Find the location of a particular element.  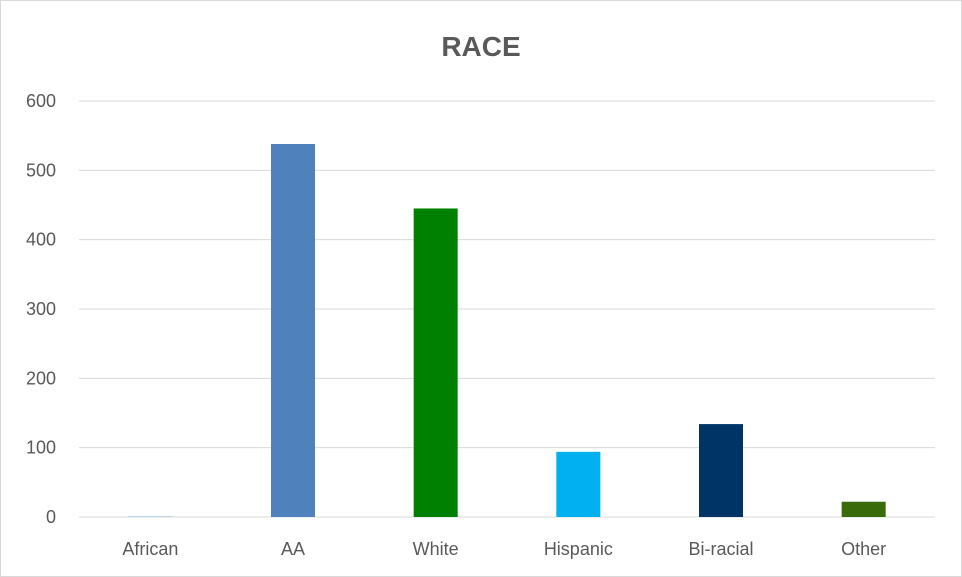

bar-bi-racial is located at coordinates (721, 470).